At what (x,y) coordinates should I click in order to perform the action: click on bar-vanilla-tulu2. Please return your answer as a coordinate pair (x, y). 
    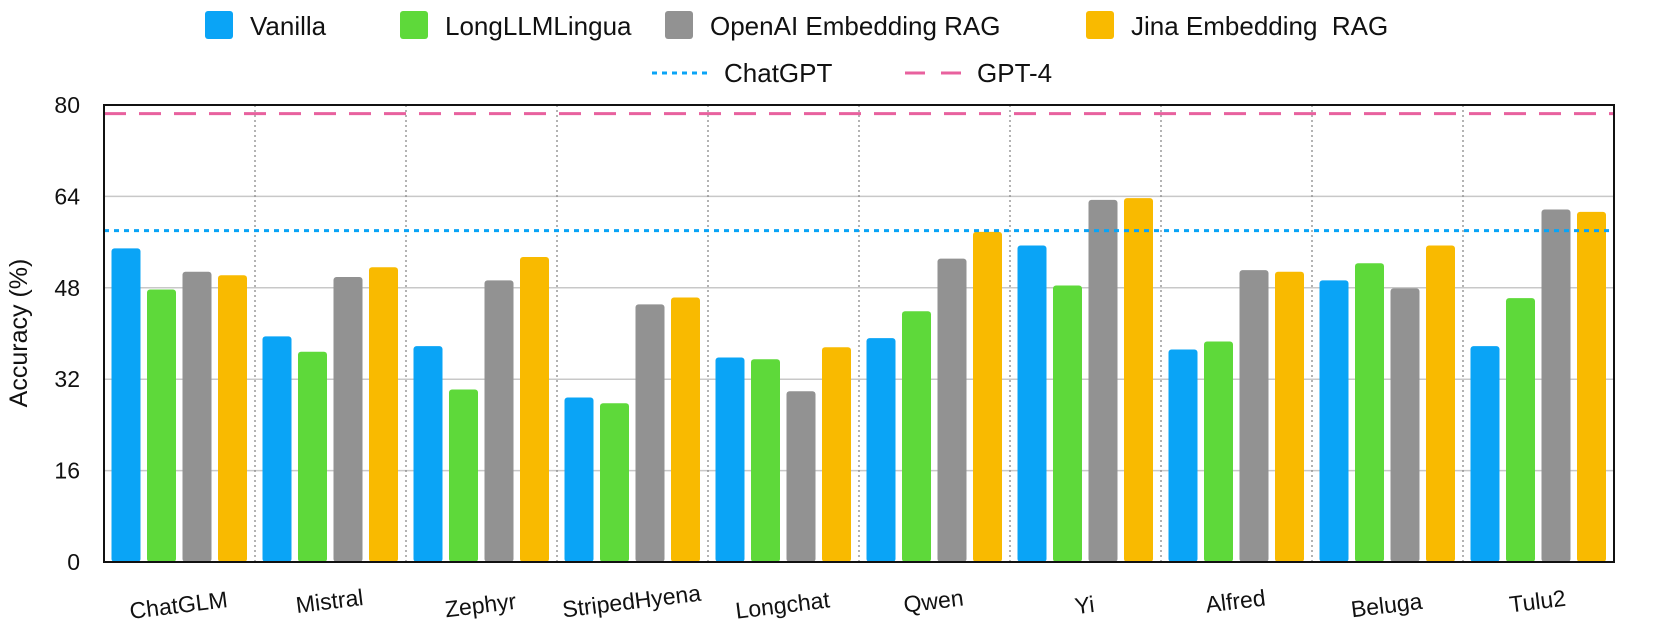
    Looking at the image, I should click on (1485, 454).